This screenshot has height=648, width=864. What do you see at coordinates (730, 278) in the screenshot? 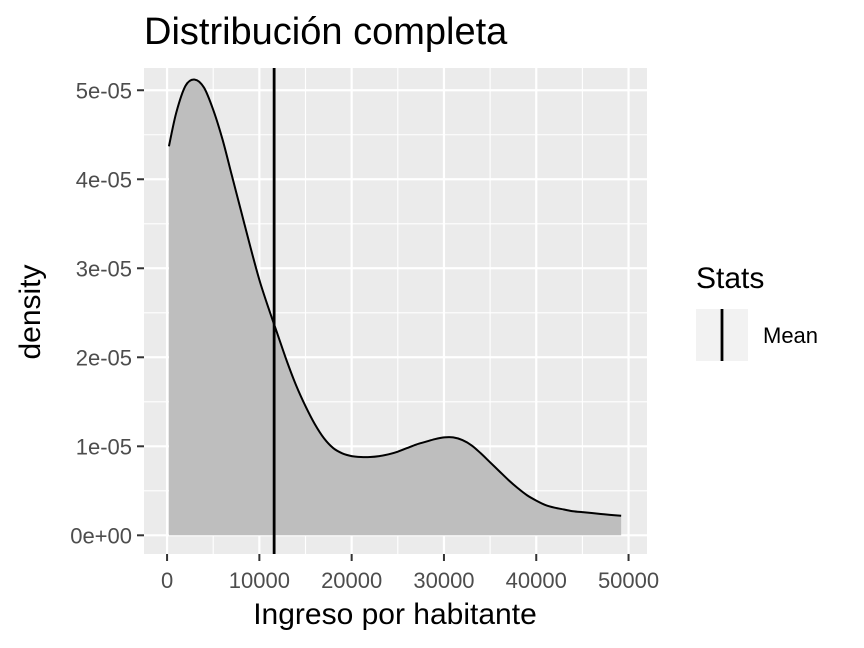
I see `legend-title: Stats` at bounding box center [730, 278].